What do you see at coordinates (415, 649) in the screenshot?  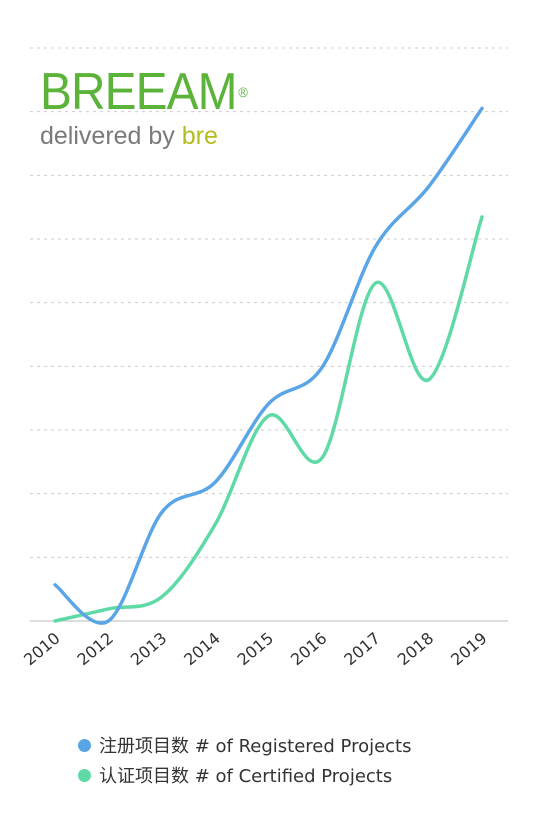 I see `x-tick-label: 2018` at bounding box center [415, 649].